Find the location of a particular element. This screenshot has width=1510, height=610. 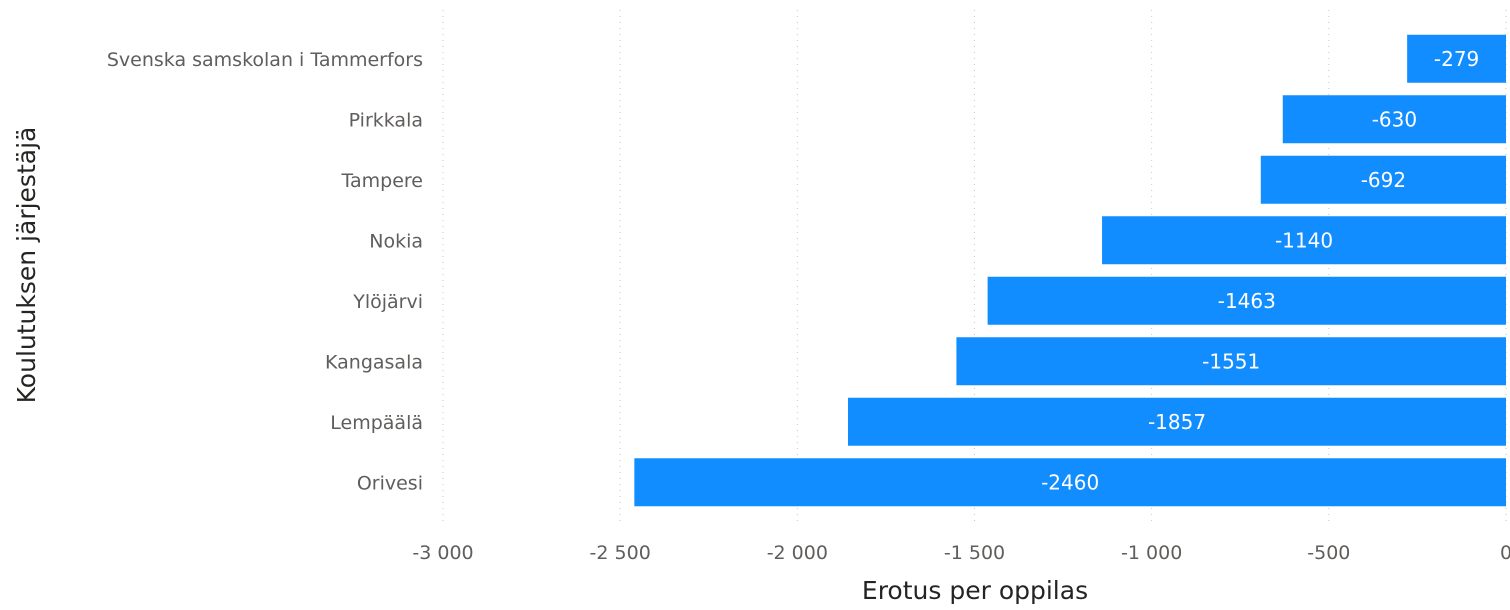

category-label: Nokia is located at coordinates (396, 241).